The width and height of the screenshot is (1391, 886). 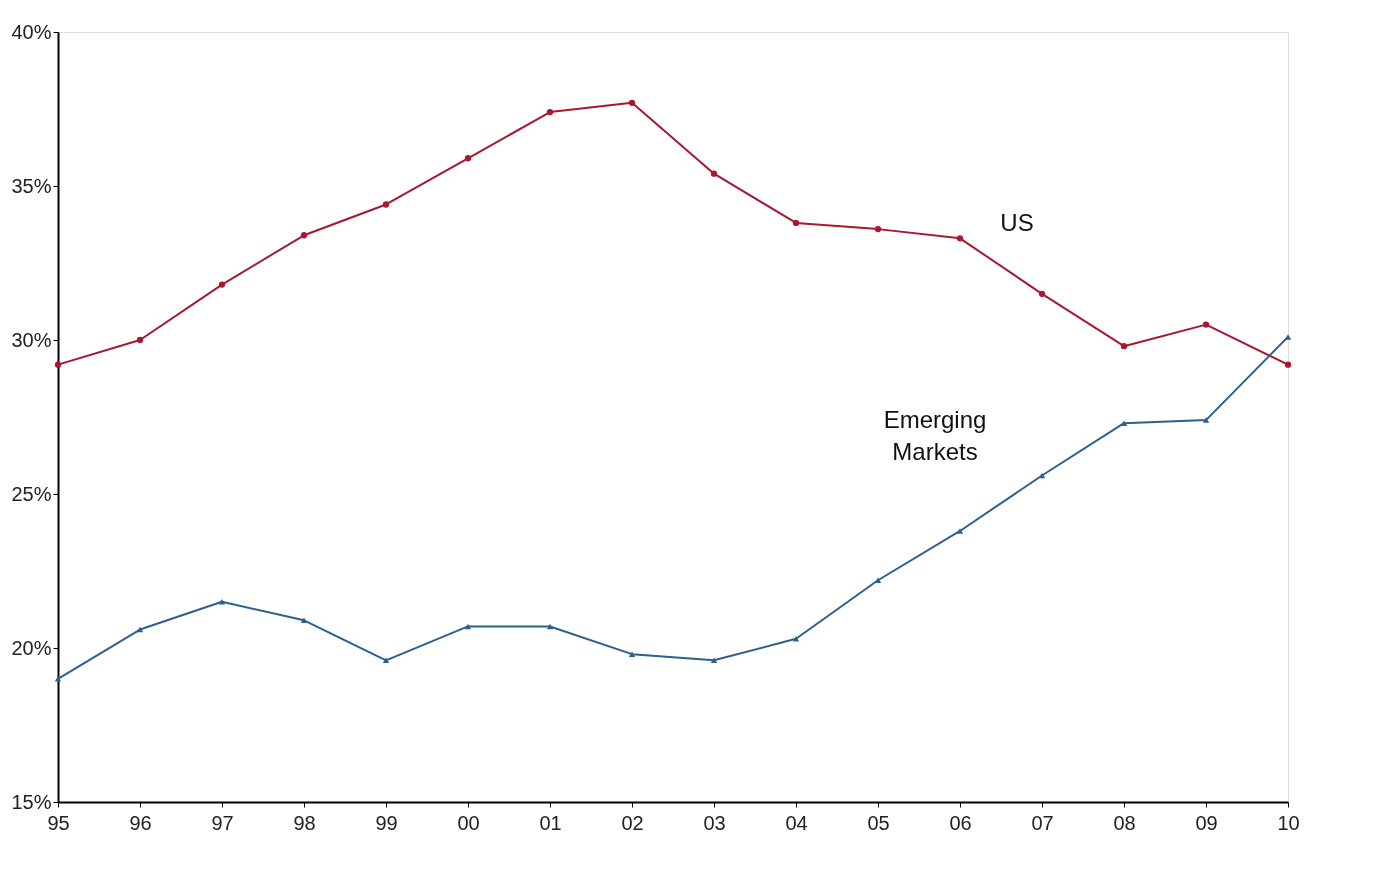 What do you see at coordinates (1042, 822) in the screenshot?
I see `x-tick-label: 07` at bounding box center [1042, 822].